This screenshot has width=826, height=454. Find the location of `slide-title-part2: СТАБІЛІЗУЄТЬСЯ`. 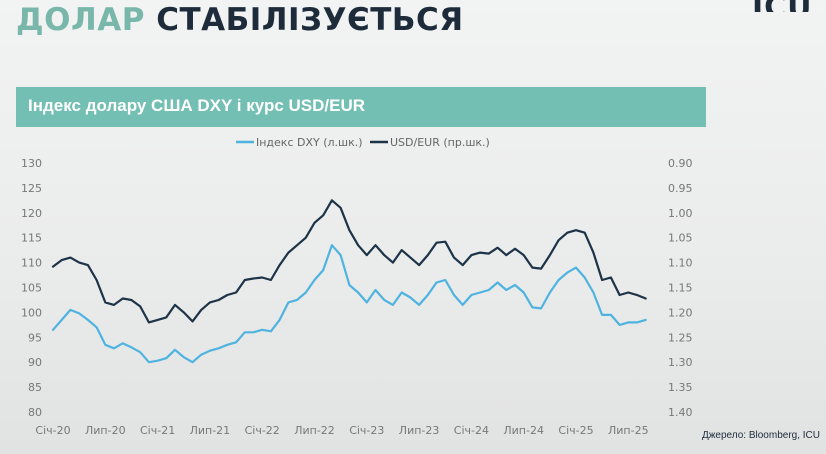

slide-title-part2: СТАБІЛІЗУЄТЬСЯ is located at coordinates (310, 20).